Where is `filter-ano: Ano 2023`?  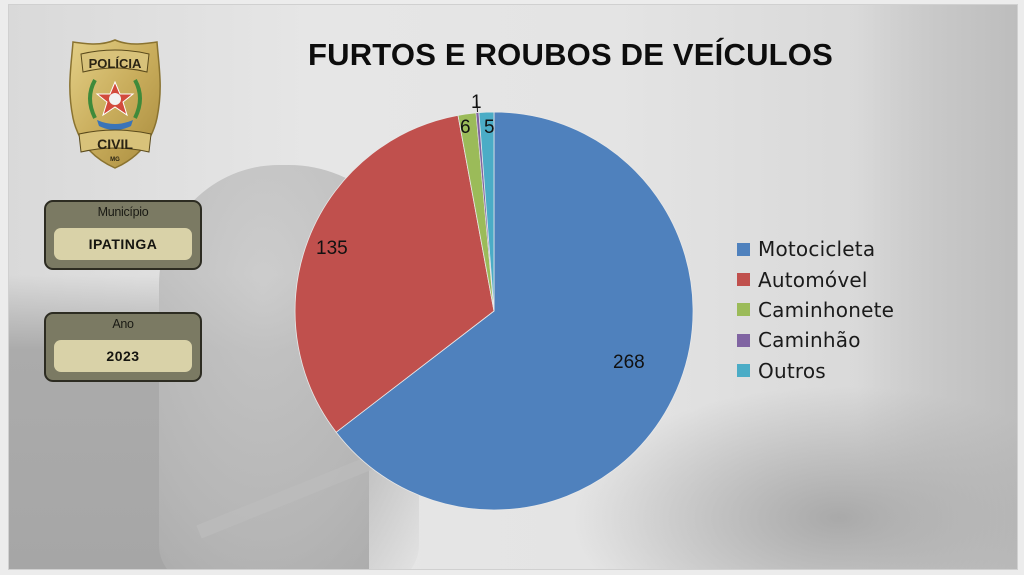
filter-ano: Ano 2023 is located at coordinates (123, 347).